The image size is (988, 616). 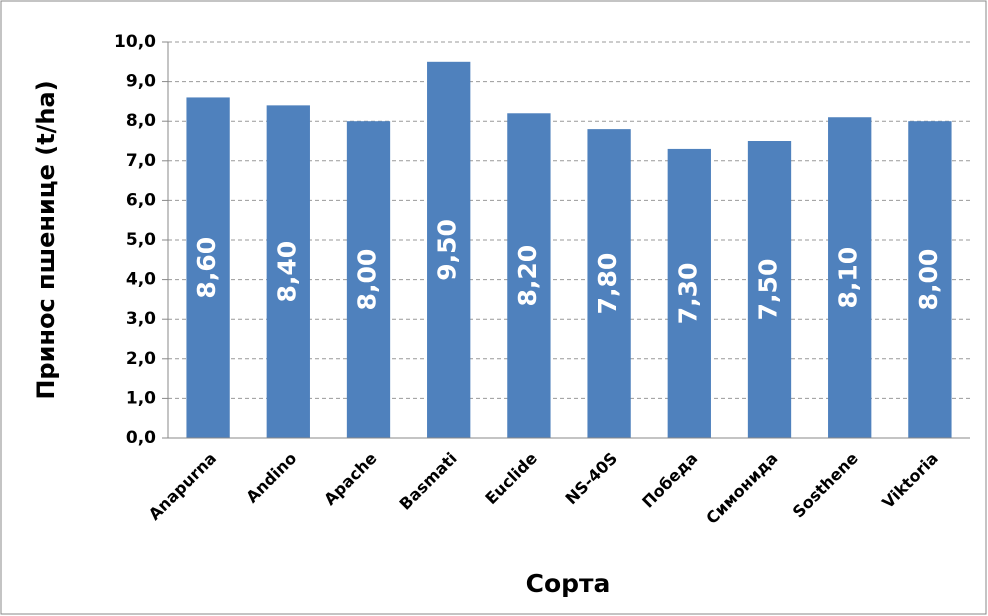 I want to click on y-tick-label: 4,0, so click(x=141, y=280).